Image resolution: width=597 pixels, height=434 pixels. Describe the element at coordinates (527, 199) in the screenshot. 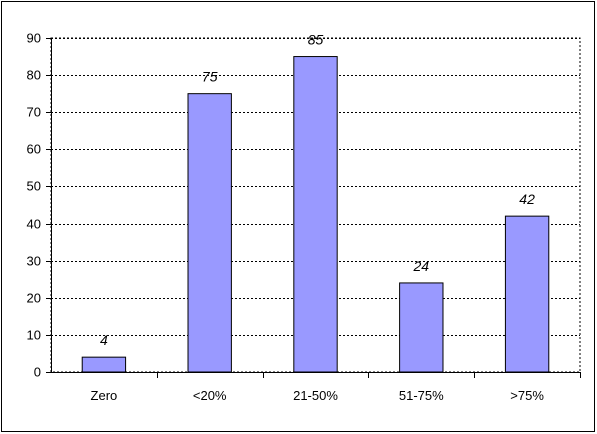

I see `data-label: 42` at that location.